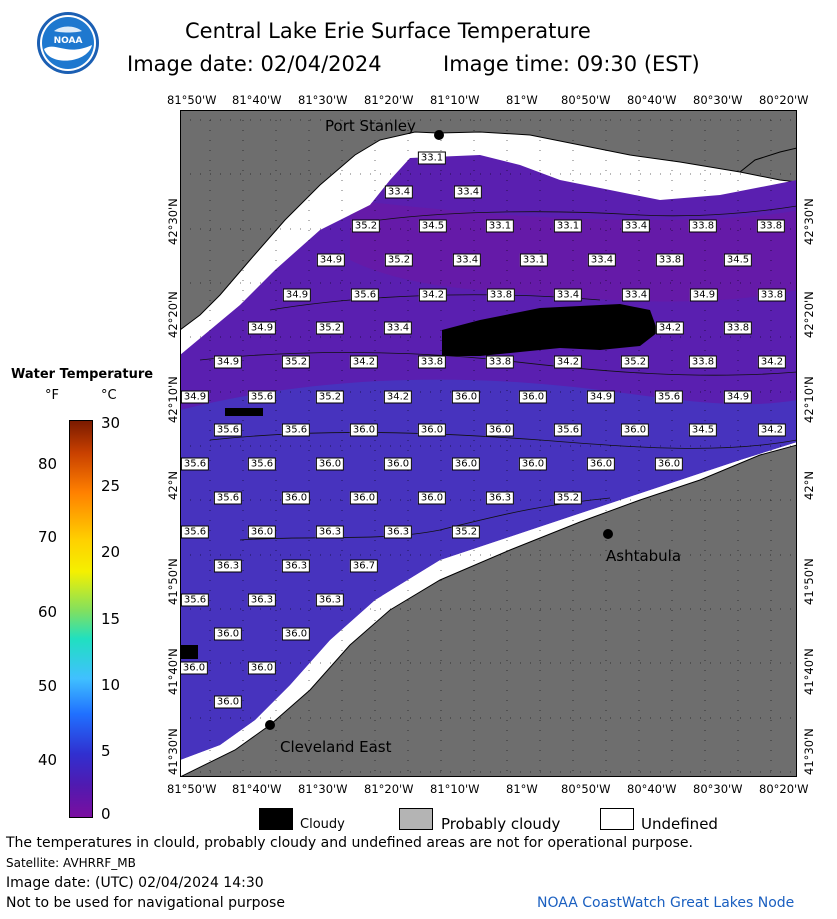 The width and height of the screenshot is (837, 919). I want to click on c-tick: 25, so click(111, 486).